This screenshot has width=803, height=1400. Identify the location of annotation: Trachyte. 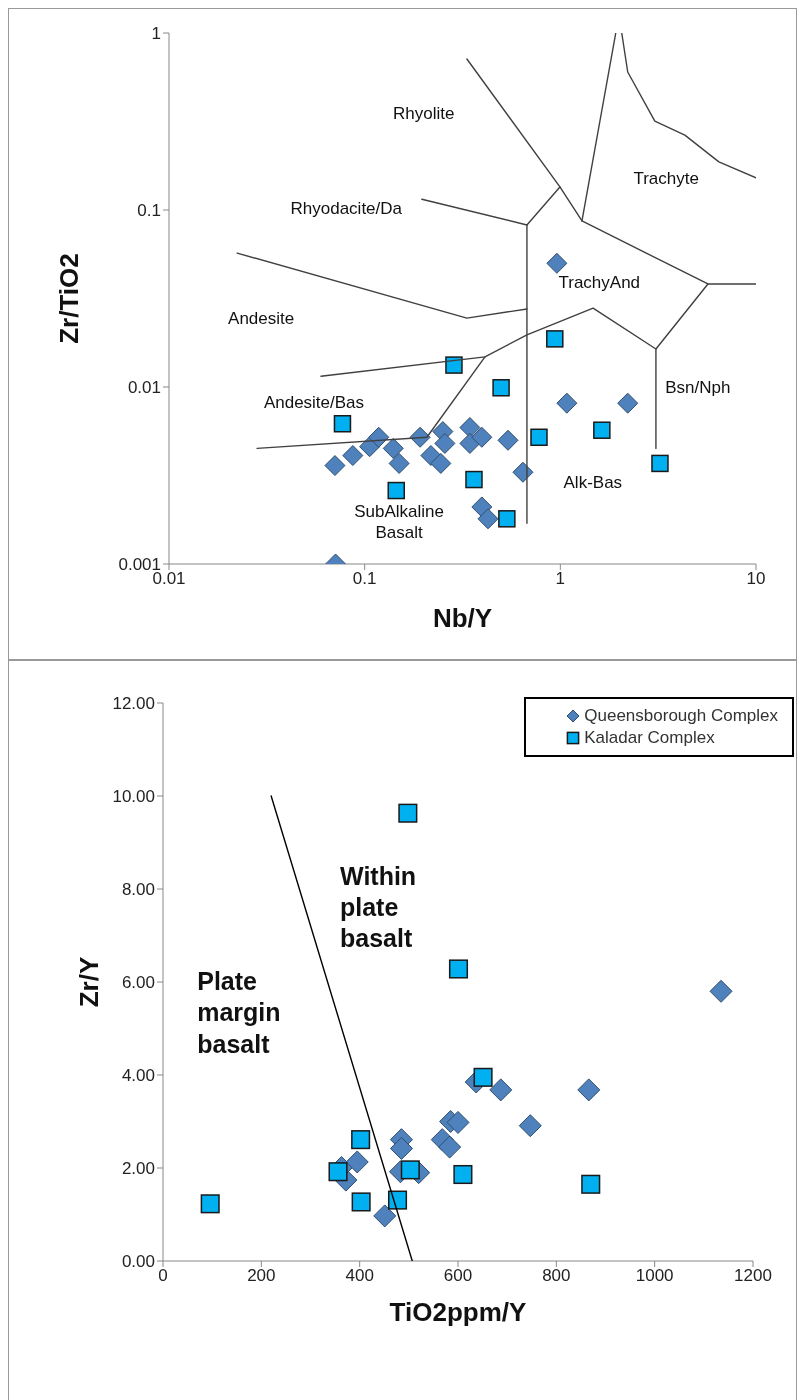
(666, 179).